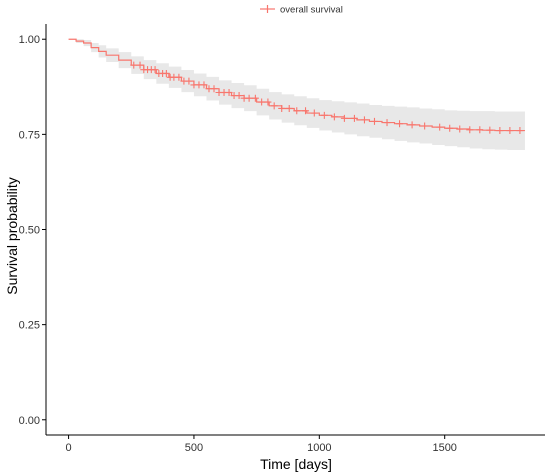 The height and width of the screenshot is (475, 550). Describe the element at coordinates (29, 421) in the screenshot. I see `y-tick-label: 0.00` at that location.